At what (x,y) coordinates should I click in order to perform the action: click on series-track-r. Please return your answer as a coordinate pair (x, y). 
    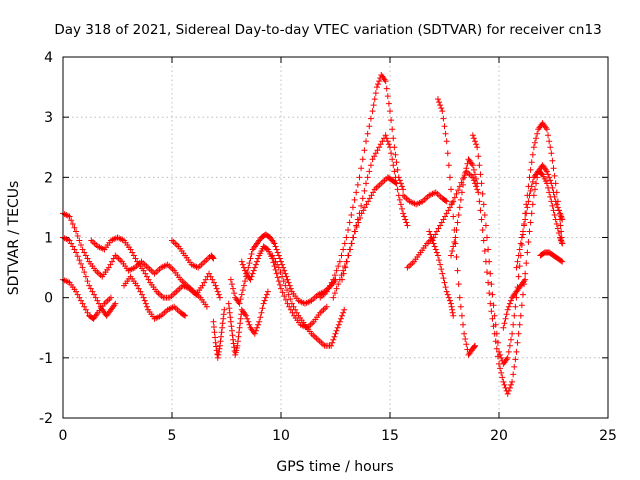
    Looking at the image, I should click on (441, 273).